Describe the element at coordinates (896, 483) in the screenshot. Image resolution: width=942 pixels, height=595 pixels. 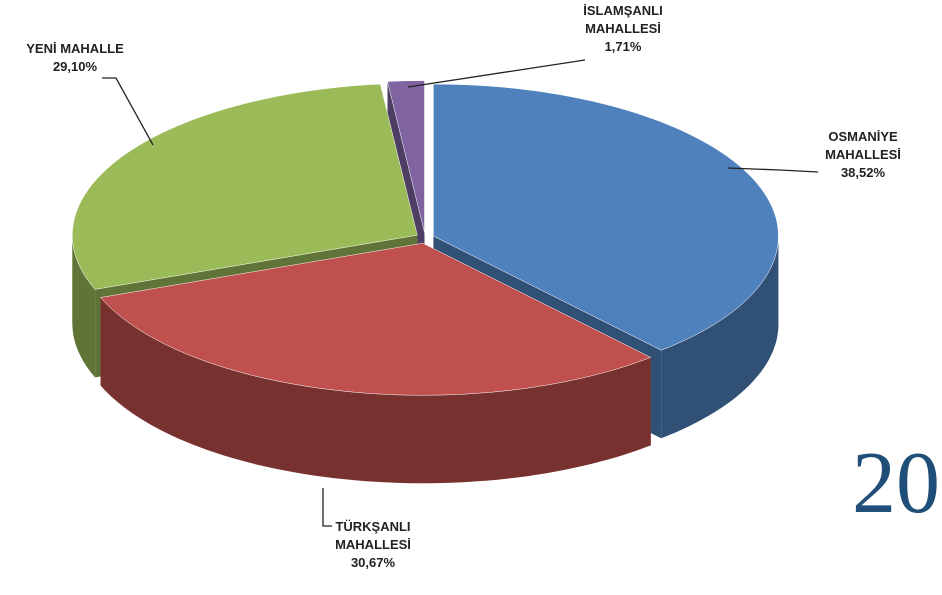
I see `logo: 20` at that location.